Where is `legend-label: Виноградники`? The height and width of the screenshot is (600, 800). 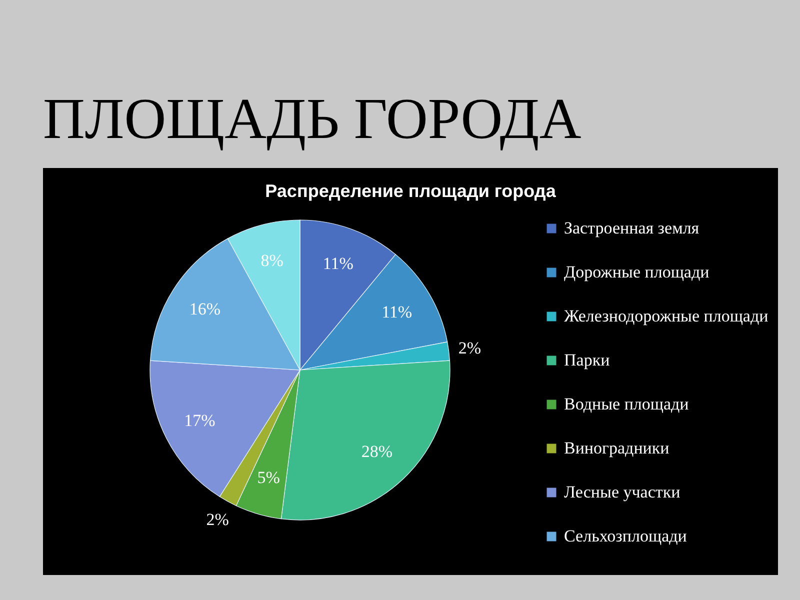 legend-label: Виноградники is located at coordinates (617, 448).